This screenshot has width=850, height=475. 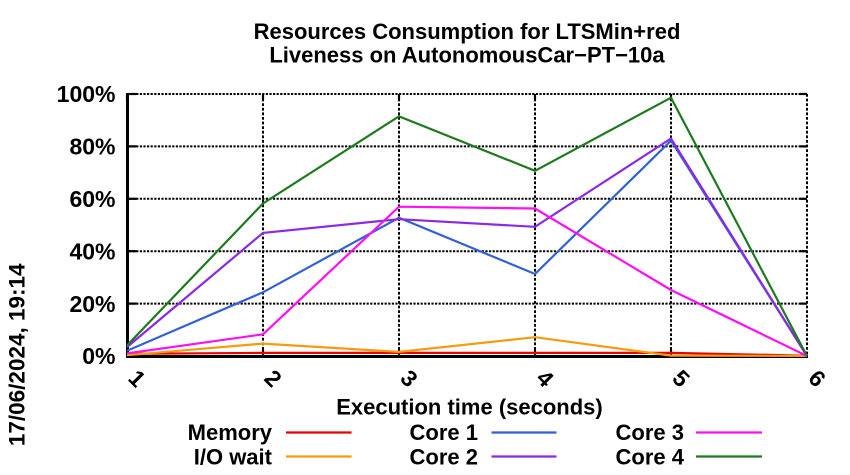 What do you see at coordinates (98, 356) in the screenshot?
I see `svg-text: 0%` at bounding box center [98, 356].